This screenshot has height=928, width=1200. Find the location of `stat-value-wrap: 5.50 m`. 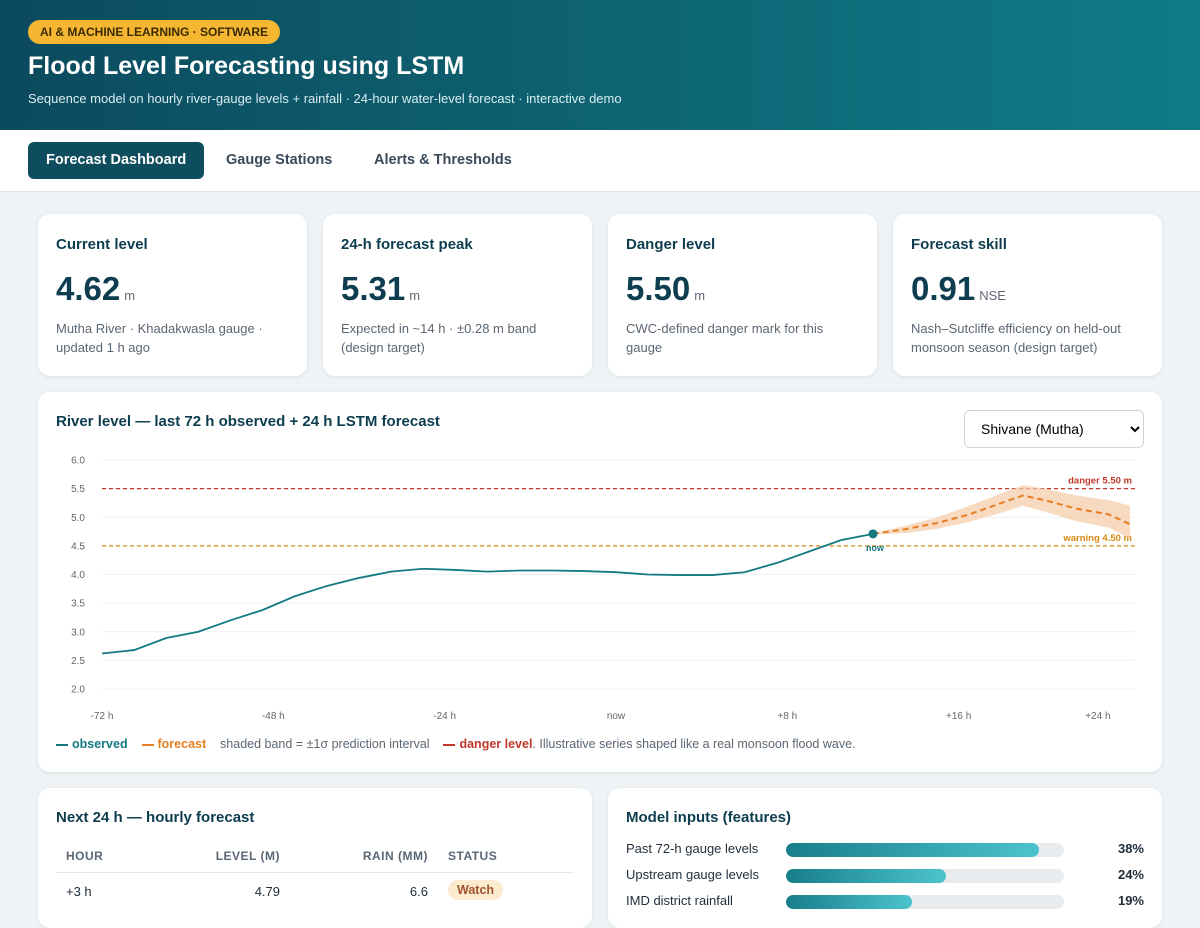

stat-value-wrap: 5.50 m is located at coordinates (665, 289).